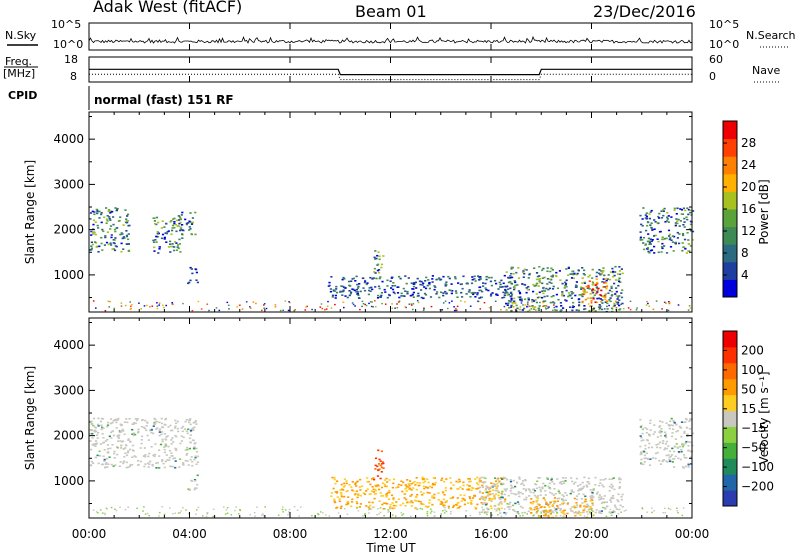 Image resolution: width=800 pixels, height=554 pixels. Describe the element at coordinates (400, 34) in the screenshot. I see `nsky-panel: N.Sky 10^5 10^0 10^5 10^0 N.Search` at that location.